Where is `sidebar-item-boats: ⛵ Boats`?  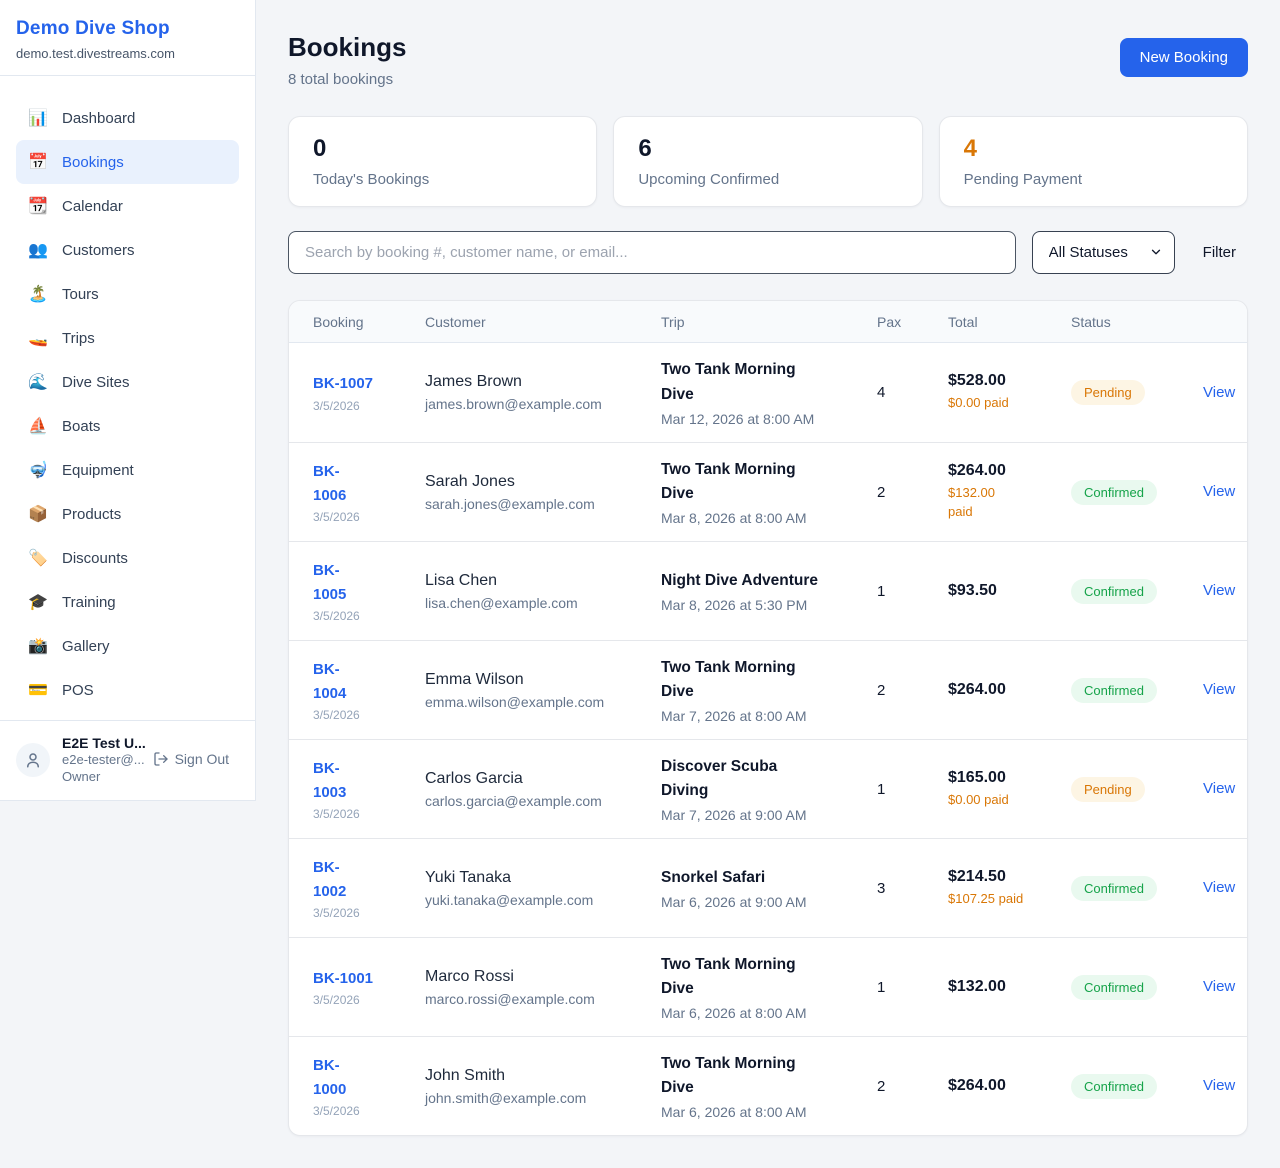
sidebar-item-boats: ⛵ Boats is located at coordinates (127, 426).